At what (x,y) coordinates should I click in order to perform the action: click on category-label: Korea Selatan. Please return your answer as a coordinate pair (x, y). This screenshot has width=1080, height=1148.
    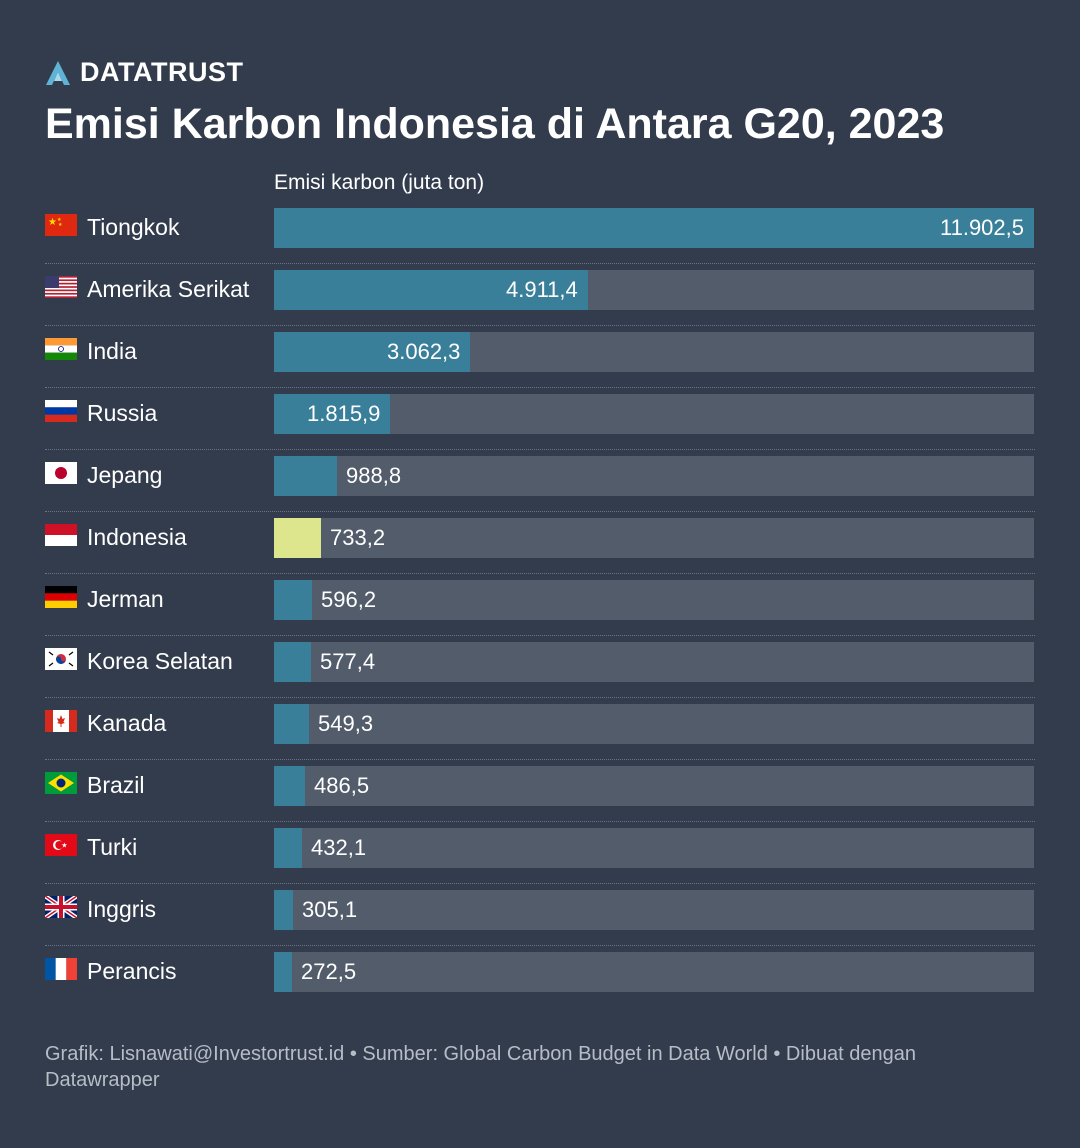
    Looking at the image, I should click on (160, 661).